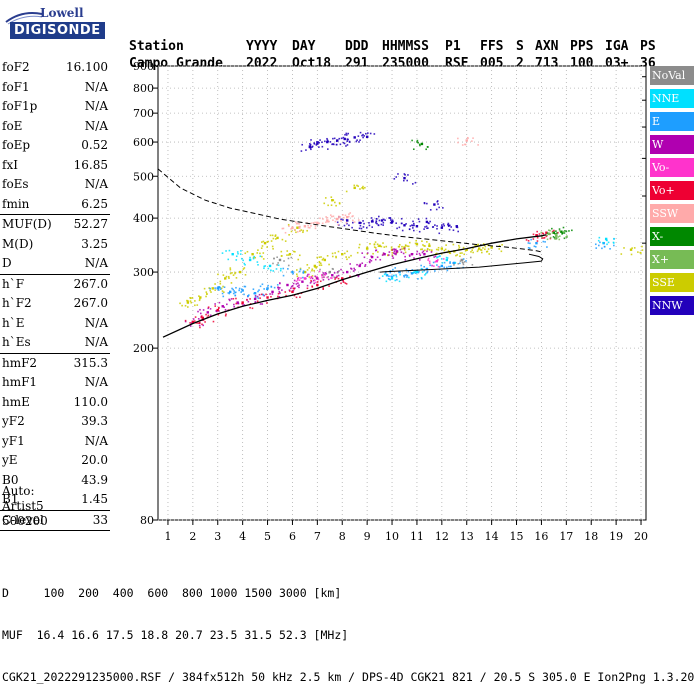 Image resolution: width=700 pixels, height=698 pixels. Describe the element at coordinates (94, 421) in the screenshot. I see `param-value: 39.3` at that location.